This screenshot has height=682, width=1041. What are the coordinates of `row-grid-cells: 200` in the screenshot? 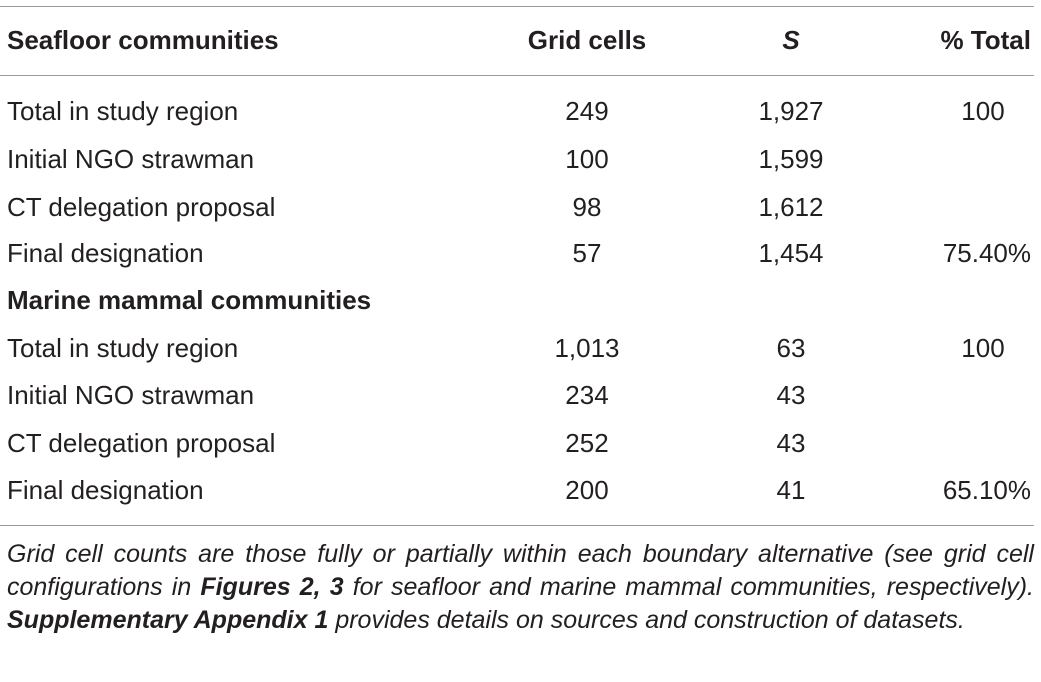 It's located at (587, 490).